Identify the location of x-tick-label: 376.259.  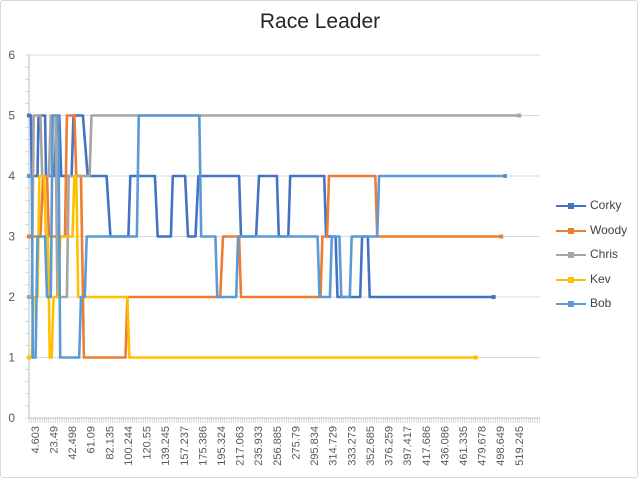
(390, 446).